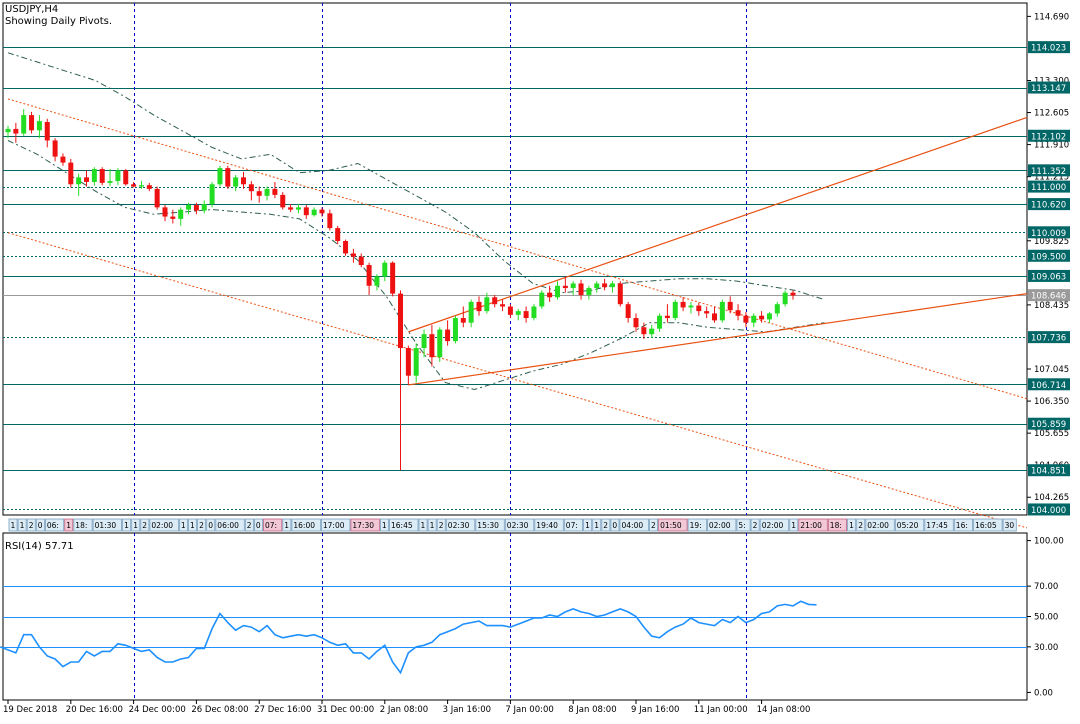 The width and height of the screenshot is (1080, 724). What do you see at coordinates (1051, 146) in the screenshot?
I see `price-tick-label: 111.910` at bounding box center [1051, 146].